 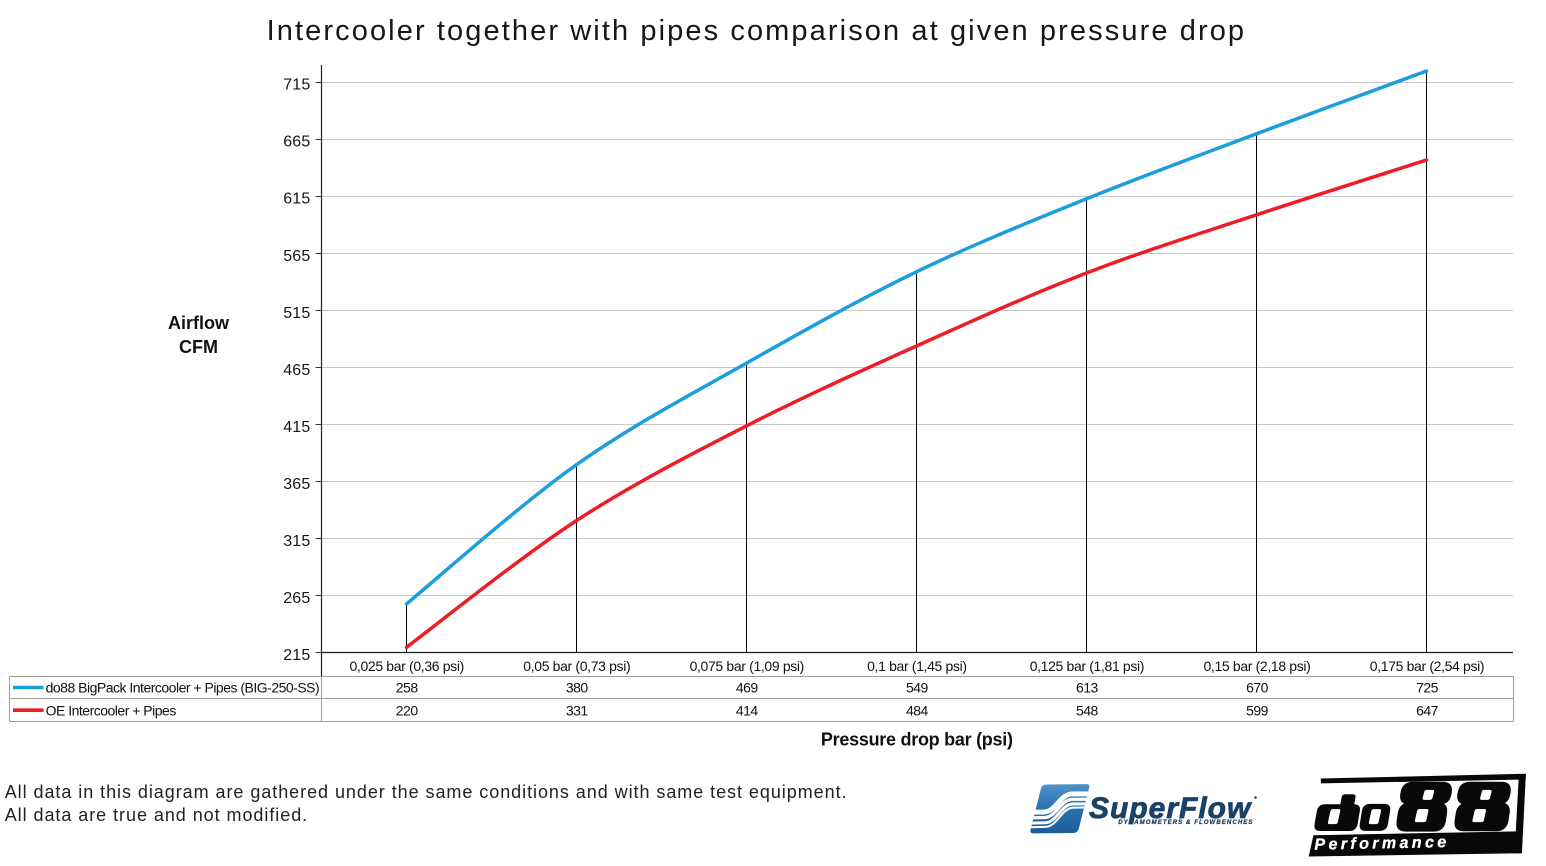 What do you see at coordinates (406, 666) in the screenshot?
I see `svg-text: 0,025 bar (0,36 psi)` at bounding box center [406, 666].